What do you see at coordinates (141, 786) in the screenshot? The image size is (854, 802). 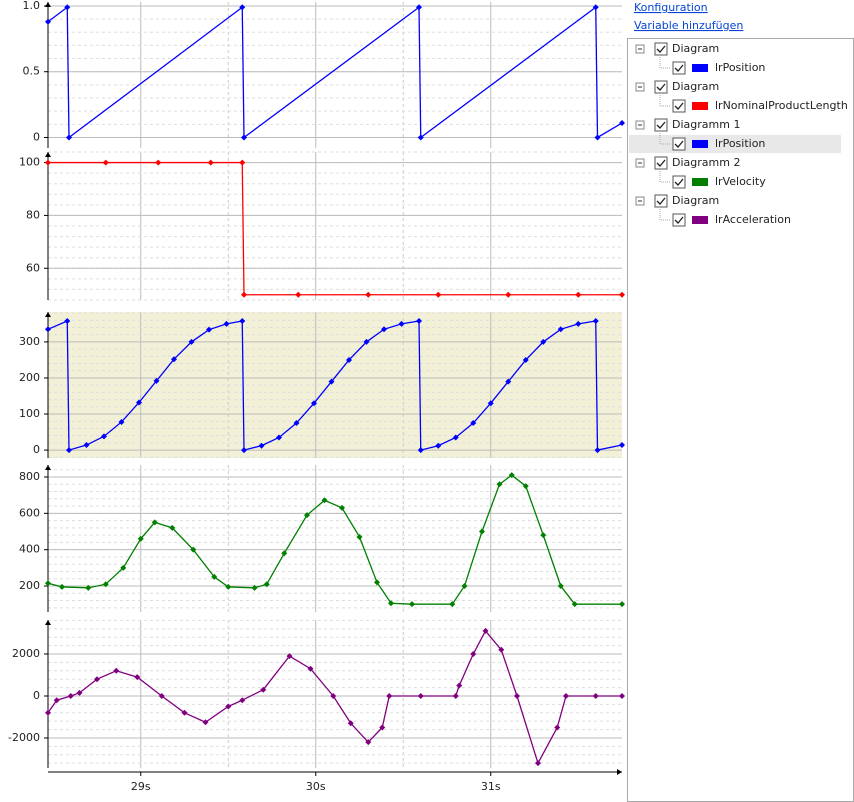 I see `x-tick-label: 29s` at bounding box center [141, 786].